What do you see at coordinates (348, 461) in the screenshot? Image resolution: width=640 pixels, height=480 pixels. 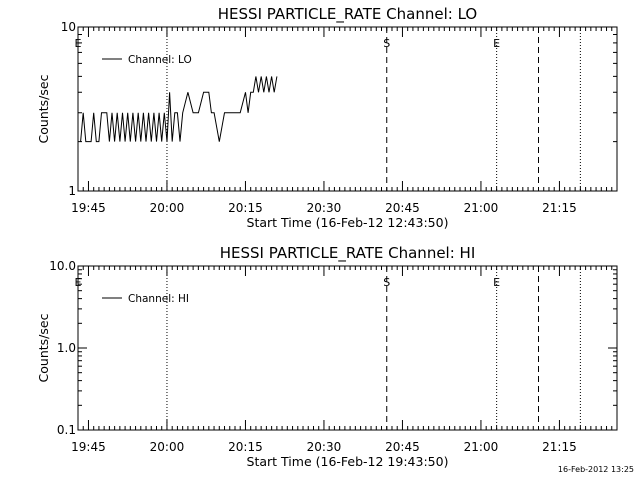 I see `x-axis-label: Start Time (16-Feb-12 19:43:50)` at bounding box center [348, 461].